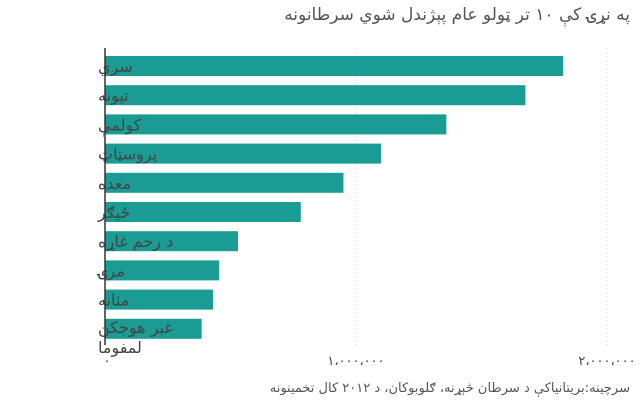 This screenshot has width=640, height=409. What do you see at coordinates (113, 300) in the screenshot?
I see `category-label: مثانه` at bounding box center [113, 300].